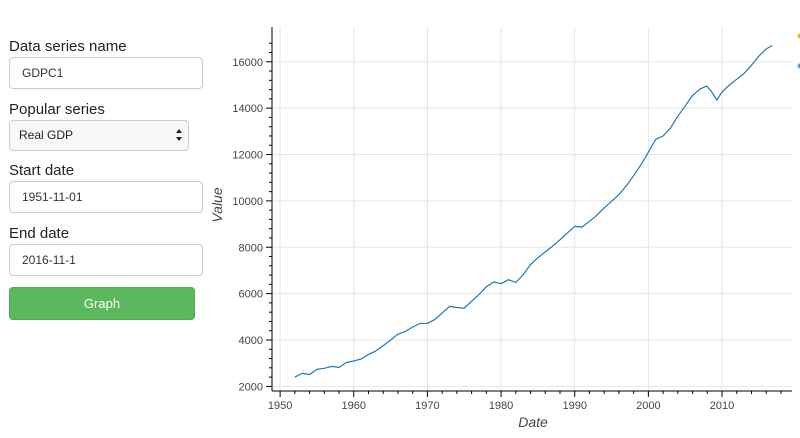 The height and width of the screenshot is (438, 800). Describe the element at coordinates (501, 406) in the screenshot. I see `x-tick-label: 1980` at that location.